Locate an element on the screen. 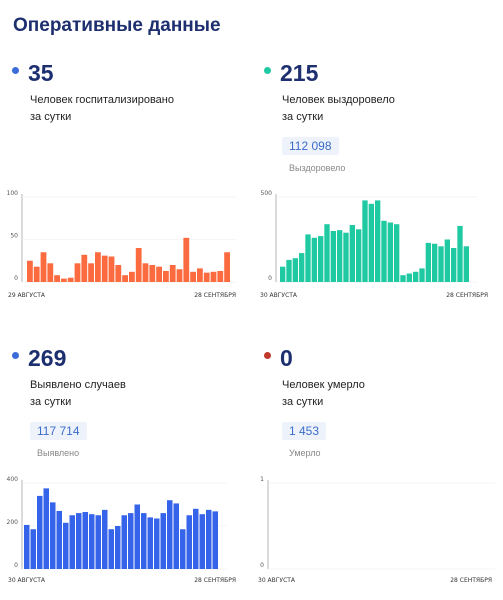  total-value: 117 714 is located at coordinates (58, 431).